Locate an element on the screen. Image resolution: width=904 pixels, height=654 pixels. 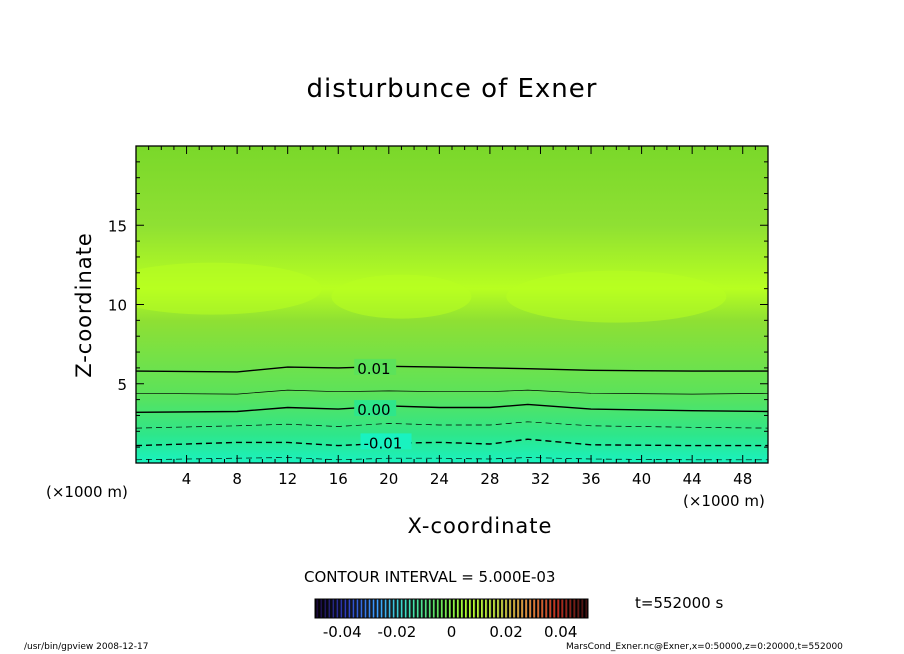
y-tick-label: 10 is located at coordinates (117, 306).